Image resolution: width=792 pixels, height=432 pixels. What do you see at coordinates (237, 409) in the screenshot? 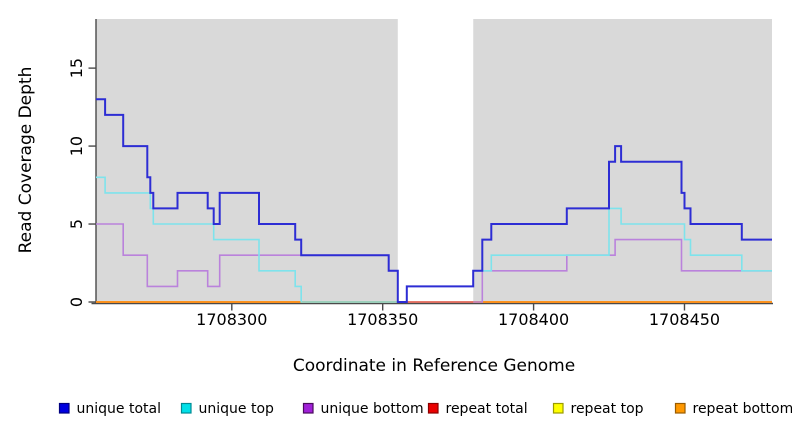
I see `legend-label-unique-top: unique top` at bounding box center [237, 409].